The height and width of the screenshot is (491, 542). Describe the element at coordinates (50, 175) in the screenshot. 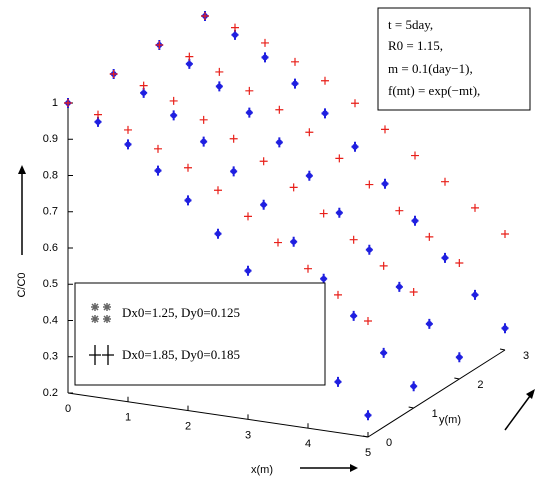

I see `z-tick-label: 0.8` at that location.